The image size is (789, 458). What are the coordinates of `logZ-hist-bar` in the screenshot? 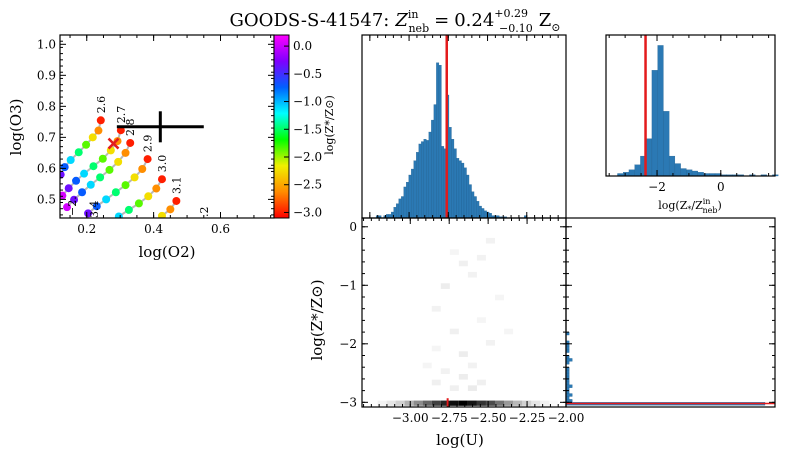 It's located at (569, 386).